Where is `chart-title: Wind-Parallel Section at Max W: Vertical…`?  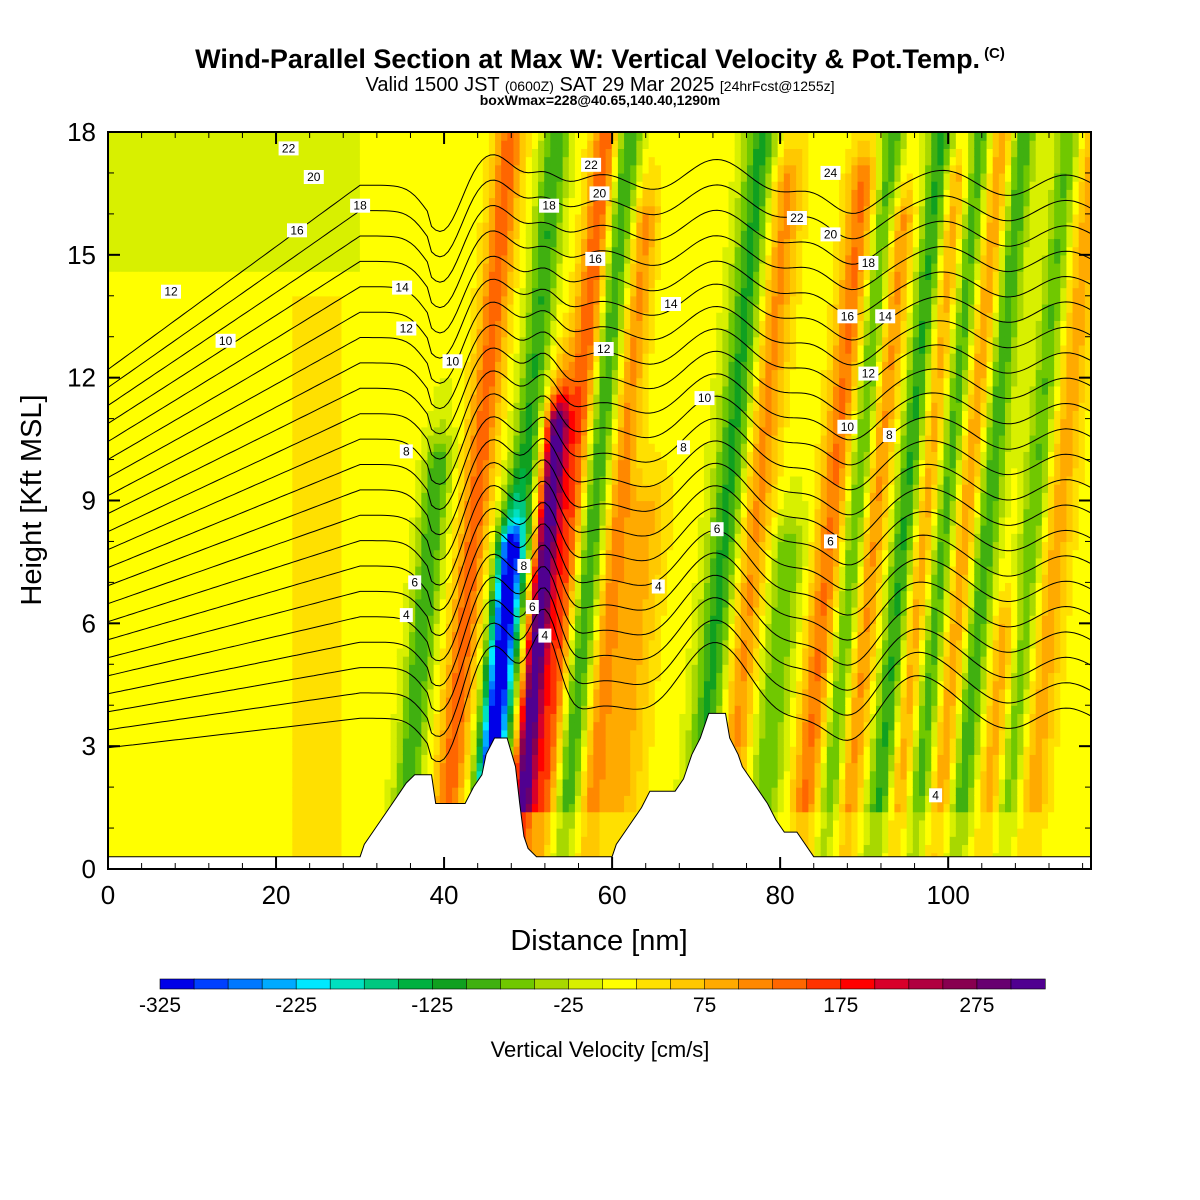
chart-title: Wind-Parallel Section at Max W: Vertical… is located at coordinates (600, 59).